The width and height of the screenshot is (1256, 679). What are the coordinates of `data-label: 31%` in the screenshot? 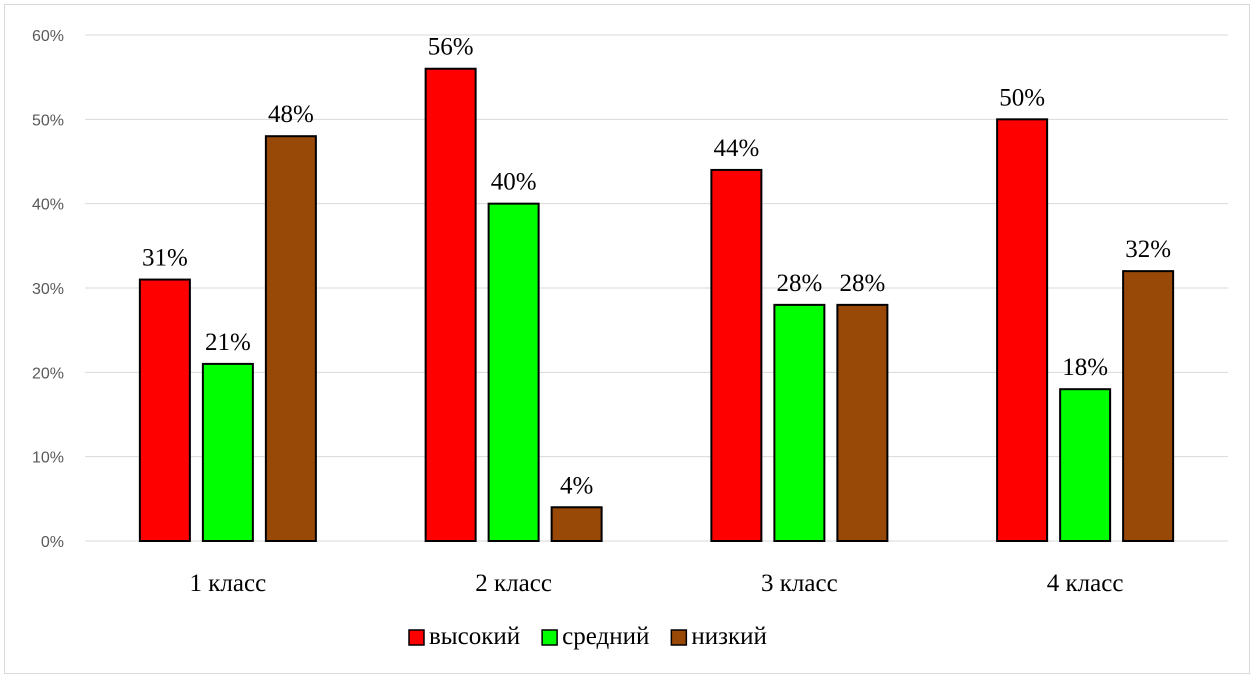 It's located at (165, 258).